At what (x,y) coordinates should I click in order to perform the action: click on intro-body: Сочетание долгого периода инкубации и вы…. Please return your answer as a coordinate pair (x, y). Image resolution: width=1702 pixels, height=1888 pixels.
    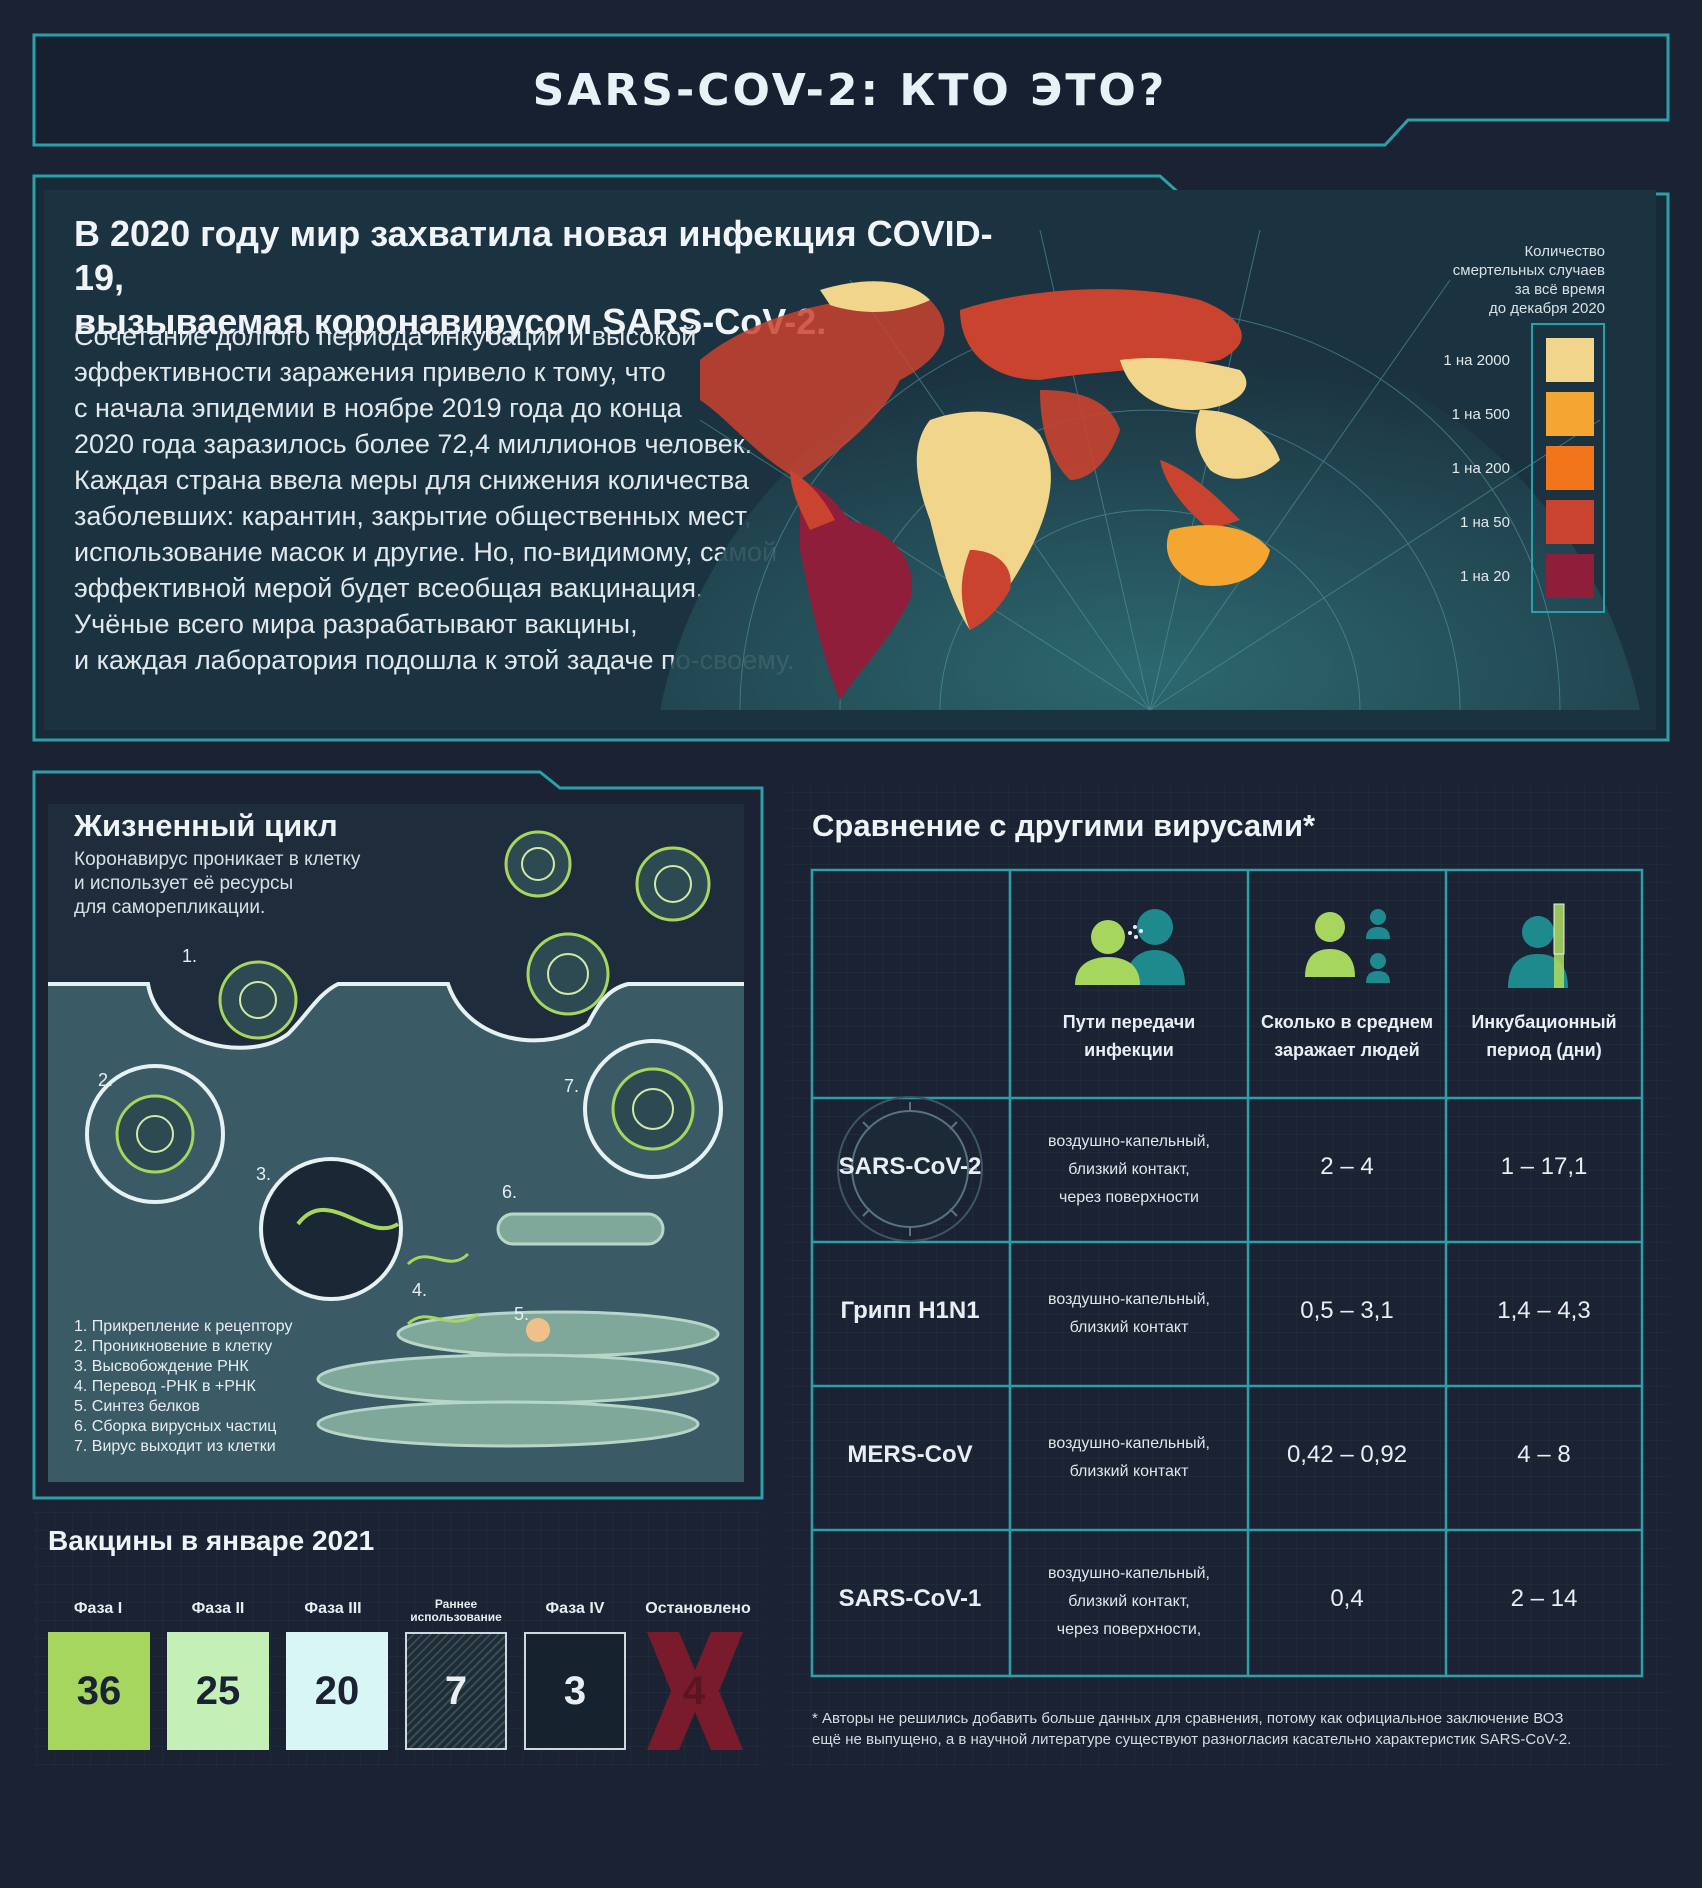
    Looking at the image, I should click on (434, 498).